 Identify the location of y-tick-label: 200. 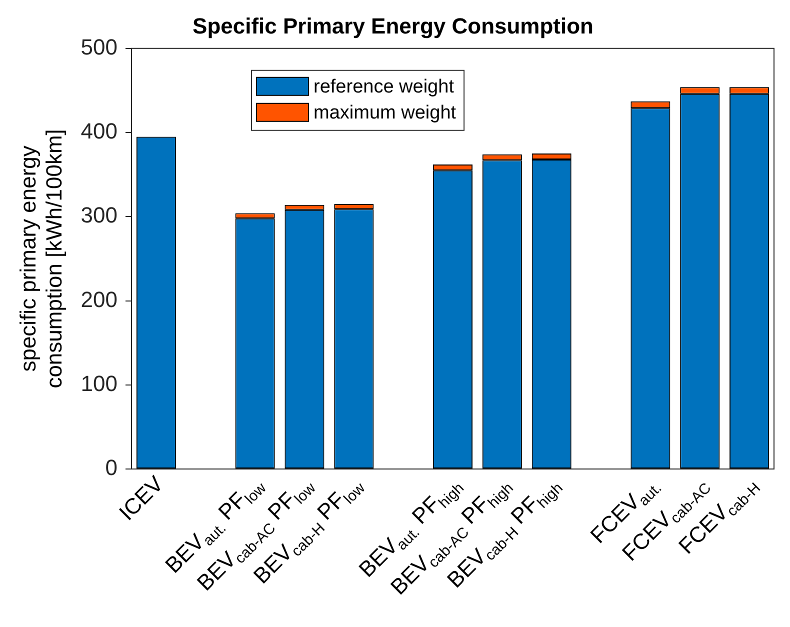
(99, 299).